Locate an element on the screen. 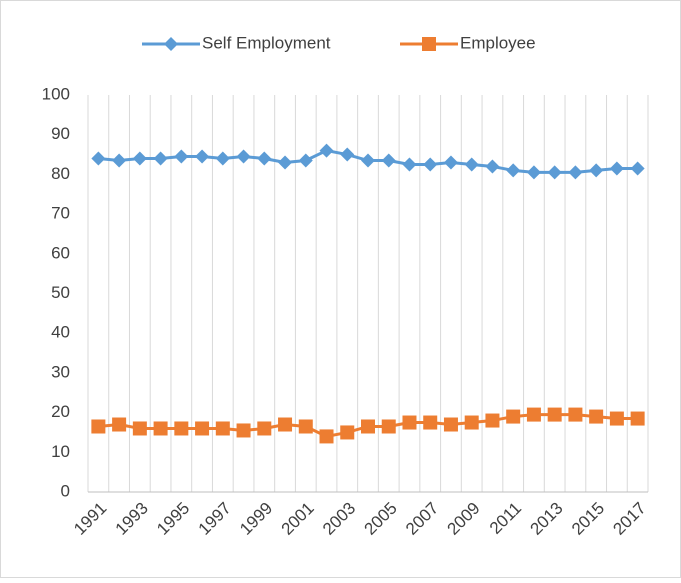  y-tick-label: 100 is located at coordinates (56, 93).